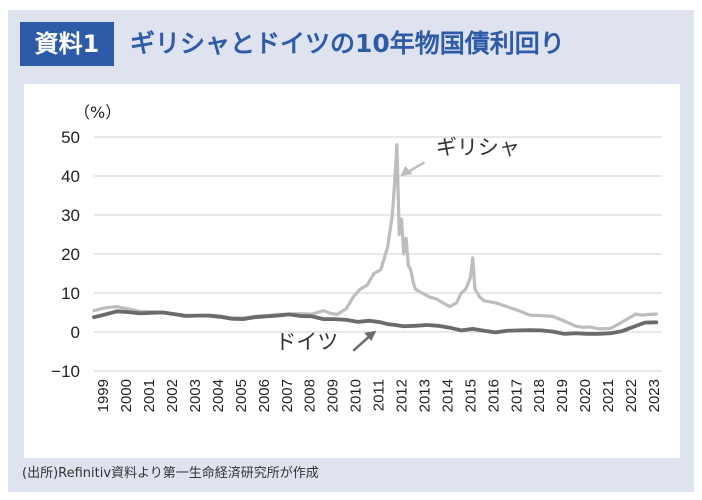 This screenshot has height=500, width=702. Describe the element at coordinates (478, 148) in the screenshot. I see `greece-annotation-label: ギリシャ` at that location.